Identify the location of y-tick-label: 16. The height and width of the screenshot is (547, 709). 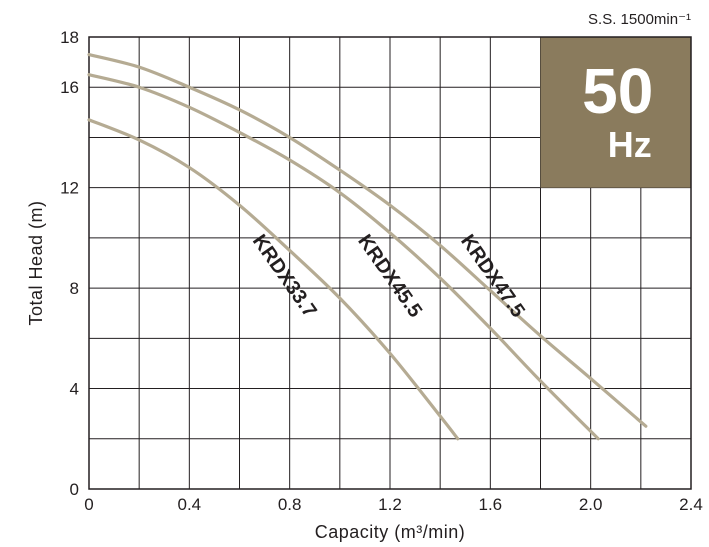
(69, 87).